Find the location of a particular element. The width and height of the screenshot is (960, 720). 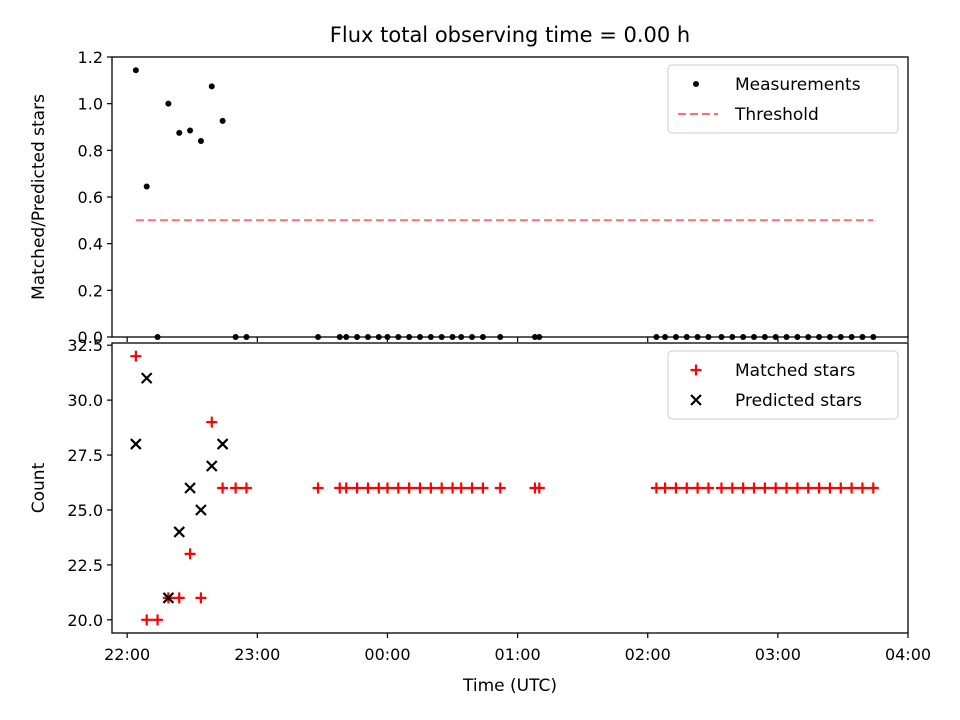

y-tick-label: 0.2 is located at coordinates (90, 290).